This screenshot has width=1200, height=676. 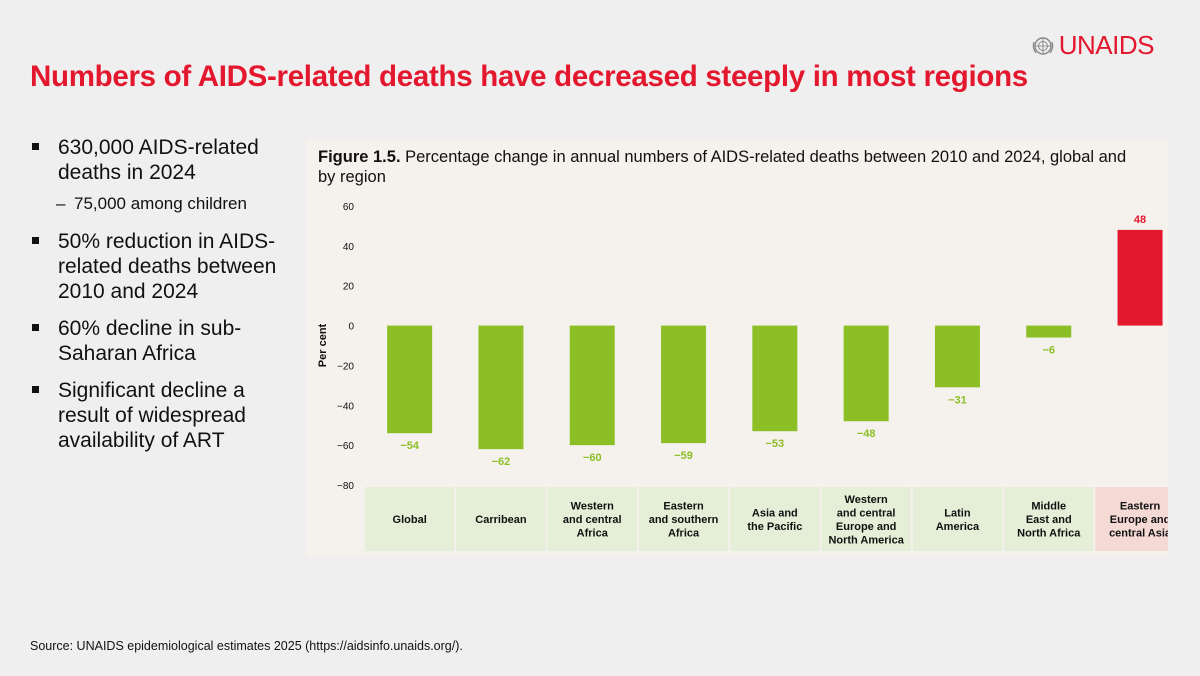 I want to click on category-label-line: Middle, so click(x=1048, y=507).